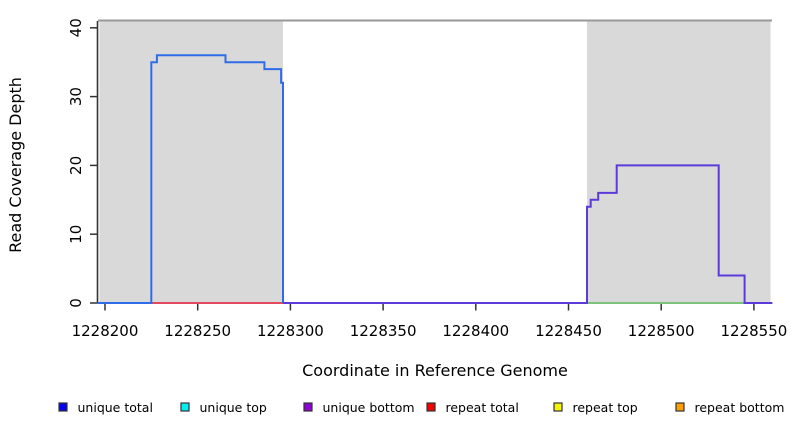 Image resolution: width=792 pixels, height=432 pixels. I want to click on y-axis-label: Read Coverage Depth, so click(15, 165).